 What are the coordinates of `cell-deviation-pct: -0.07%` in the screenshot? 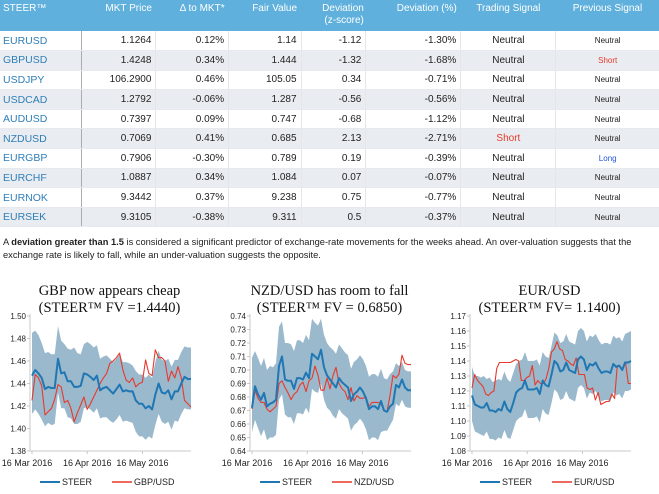 It's located at (413, 178).